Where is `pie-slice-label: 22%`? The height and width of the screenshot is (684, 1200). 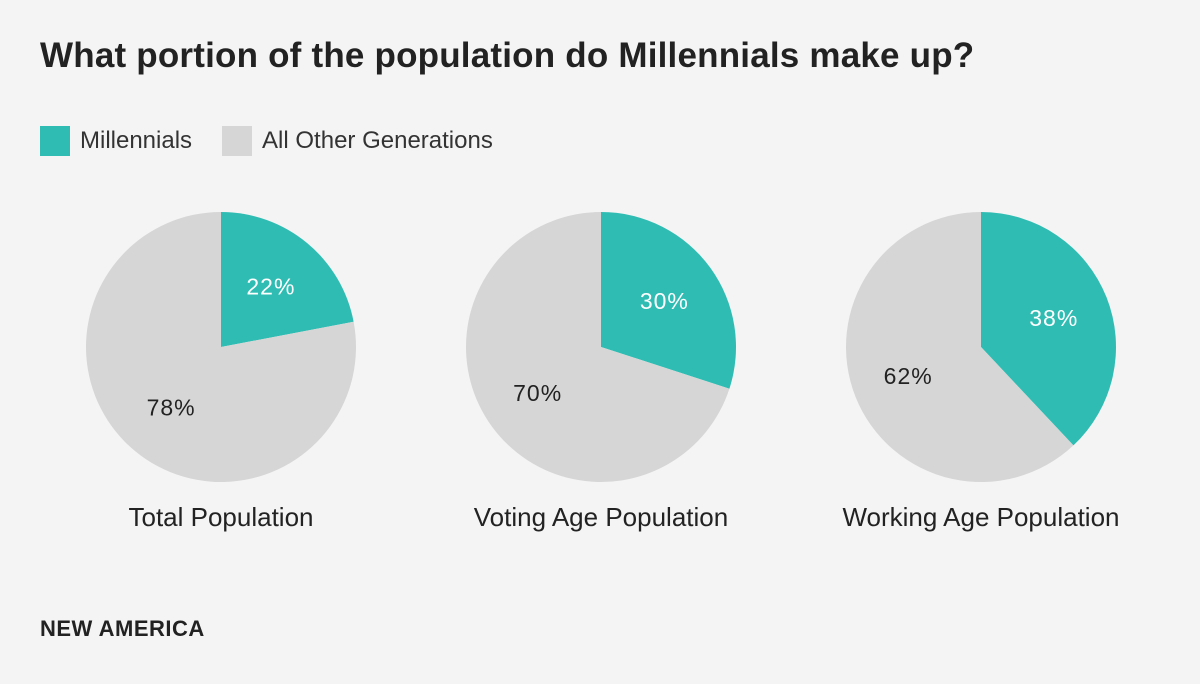 pie-slice-label: 22% is located at coordinates (270, 287).